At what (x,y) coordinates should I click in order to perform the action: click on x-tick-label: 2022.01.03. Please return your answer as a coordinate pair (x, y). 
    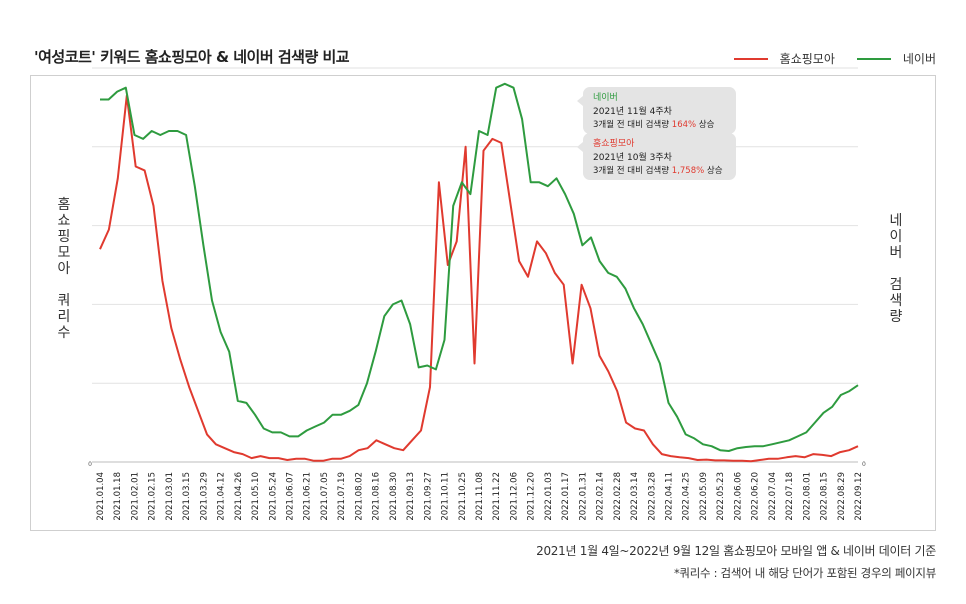
    Looking at the image, I should click on (549, 496).